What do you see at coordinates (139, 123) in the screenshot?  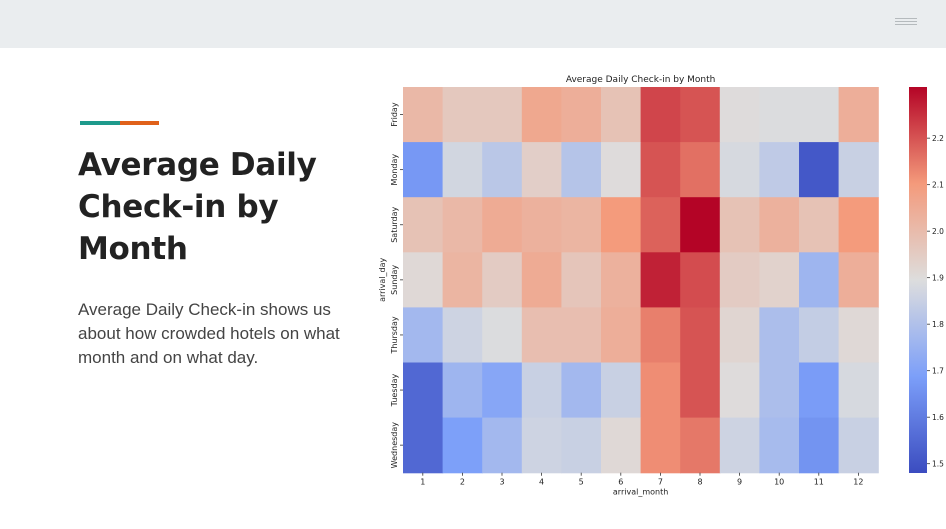 I see `accent-bar-orange` at bounding box center [139, 123].